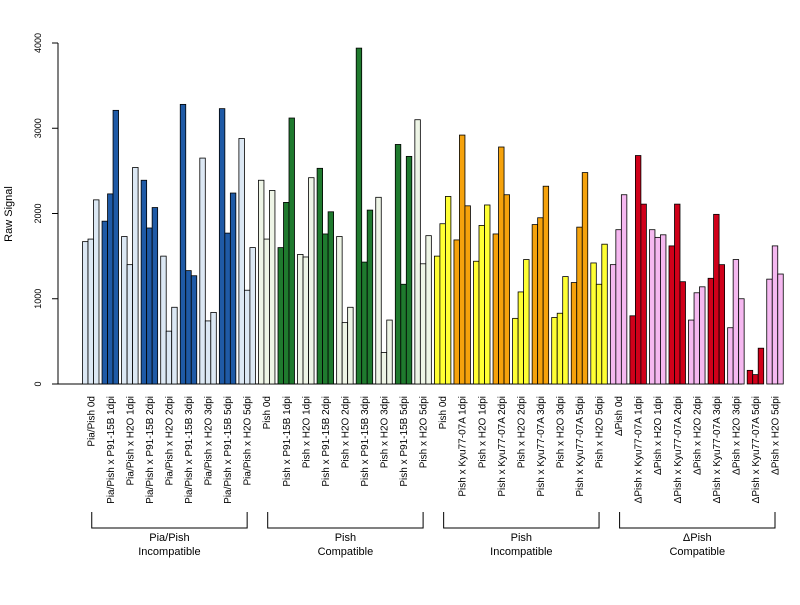  What do you see at coordinates (365, 441) in the screenshot?
I see `x-tick-label: Pish x P91-15B 3dpi` at bounding box center [365, 441].